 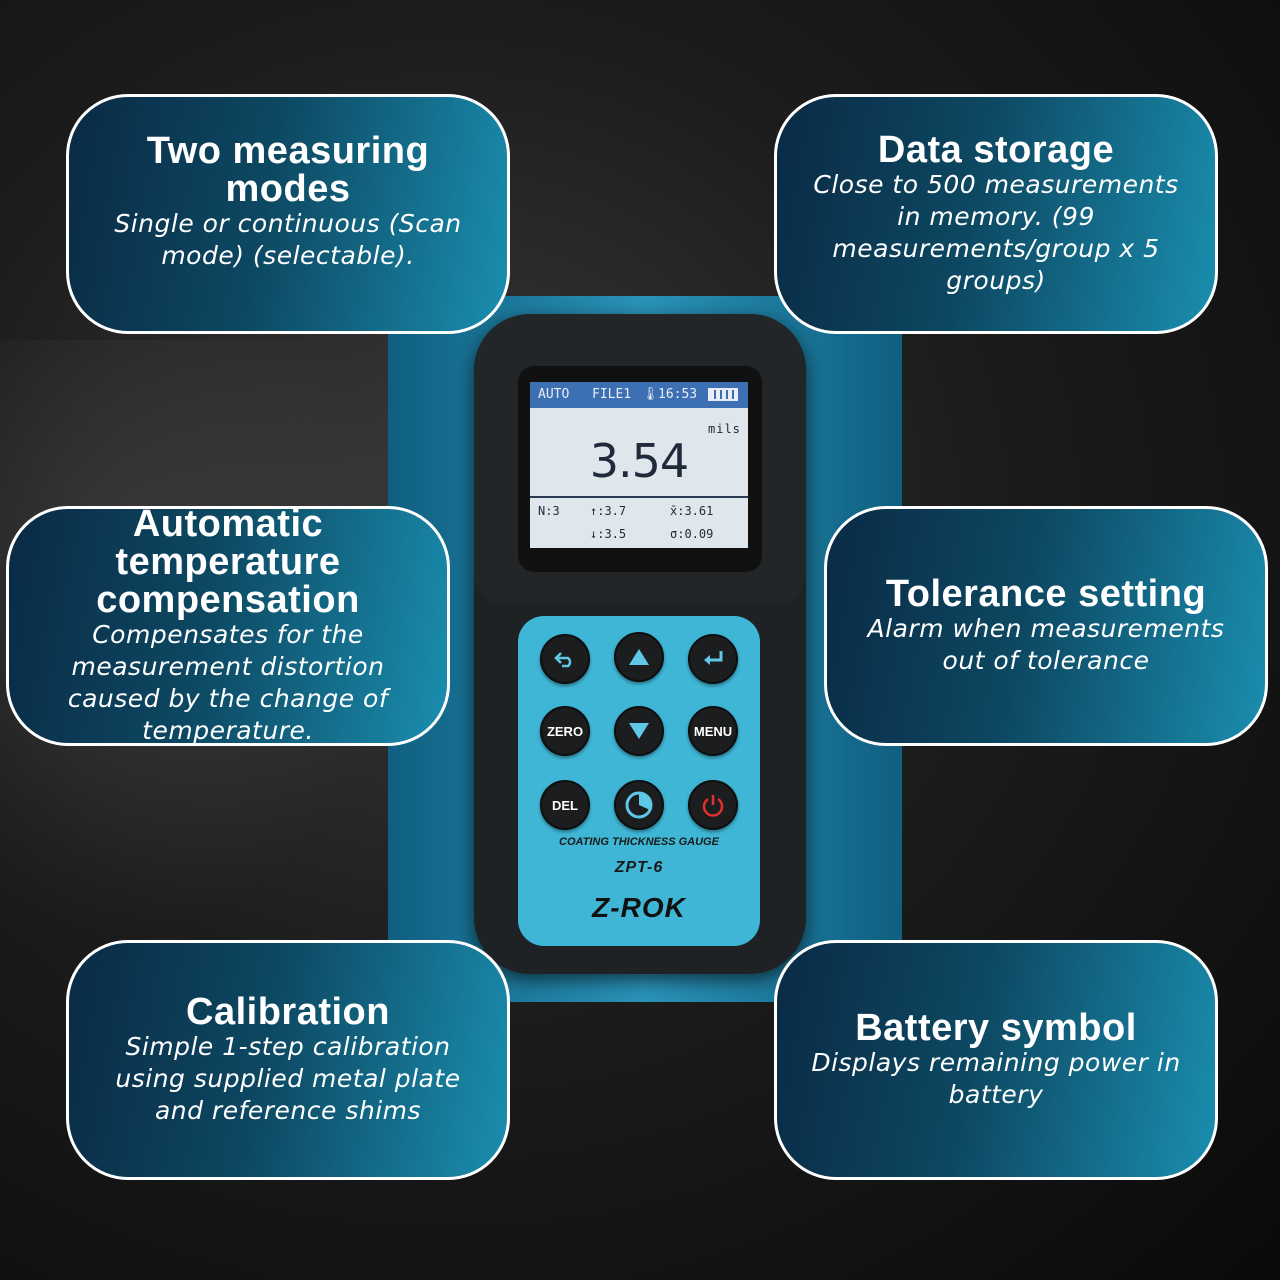 I want to click on unit-label: mils, so click(x=724, y=429).